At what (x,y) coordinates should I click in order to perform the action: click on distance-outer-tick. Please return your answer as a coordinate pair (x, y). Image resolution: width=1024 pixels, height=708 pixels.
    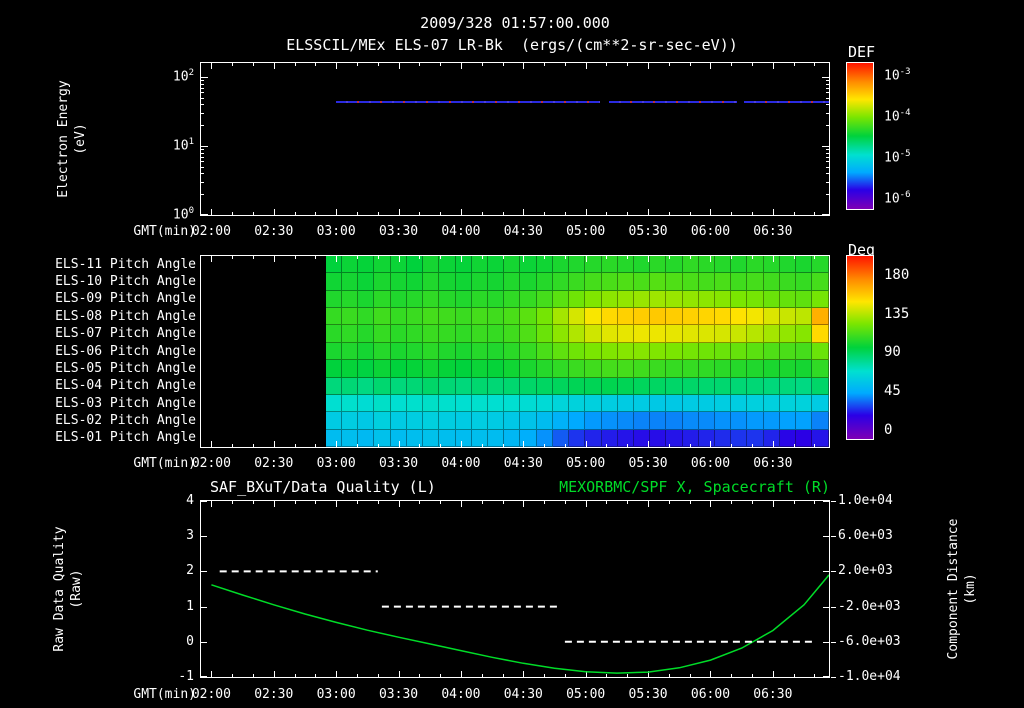
    Looking at the image, I should click on (833, 537).